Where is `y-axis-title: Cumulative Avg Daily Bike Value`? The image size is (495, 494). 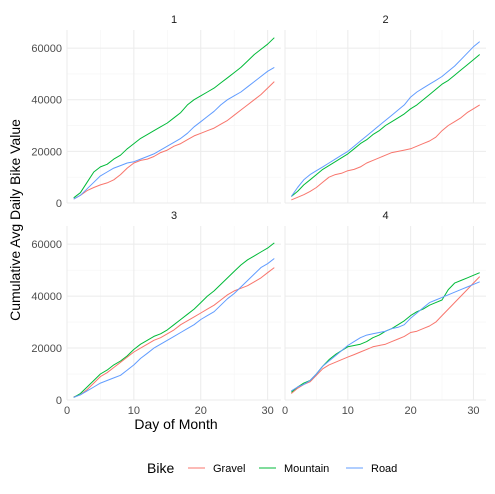
y-axis-title: Cumulative Avg Daily Bike Value is located at coordinates (15, 220).